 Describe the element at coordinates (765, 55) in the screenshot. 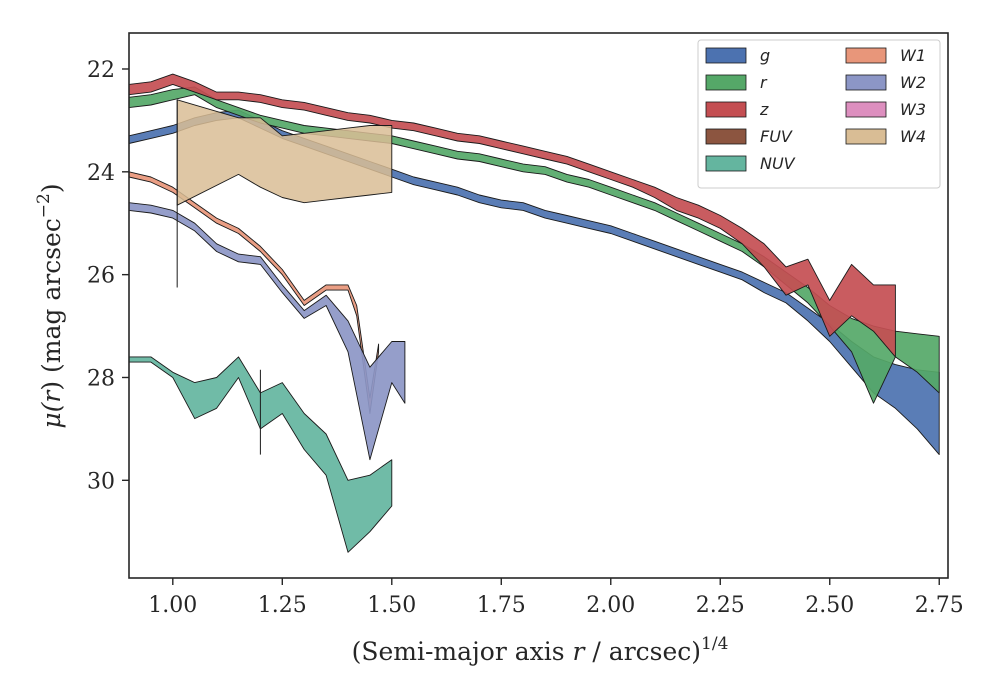

I see `legend-label-g: g` at that location.